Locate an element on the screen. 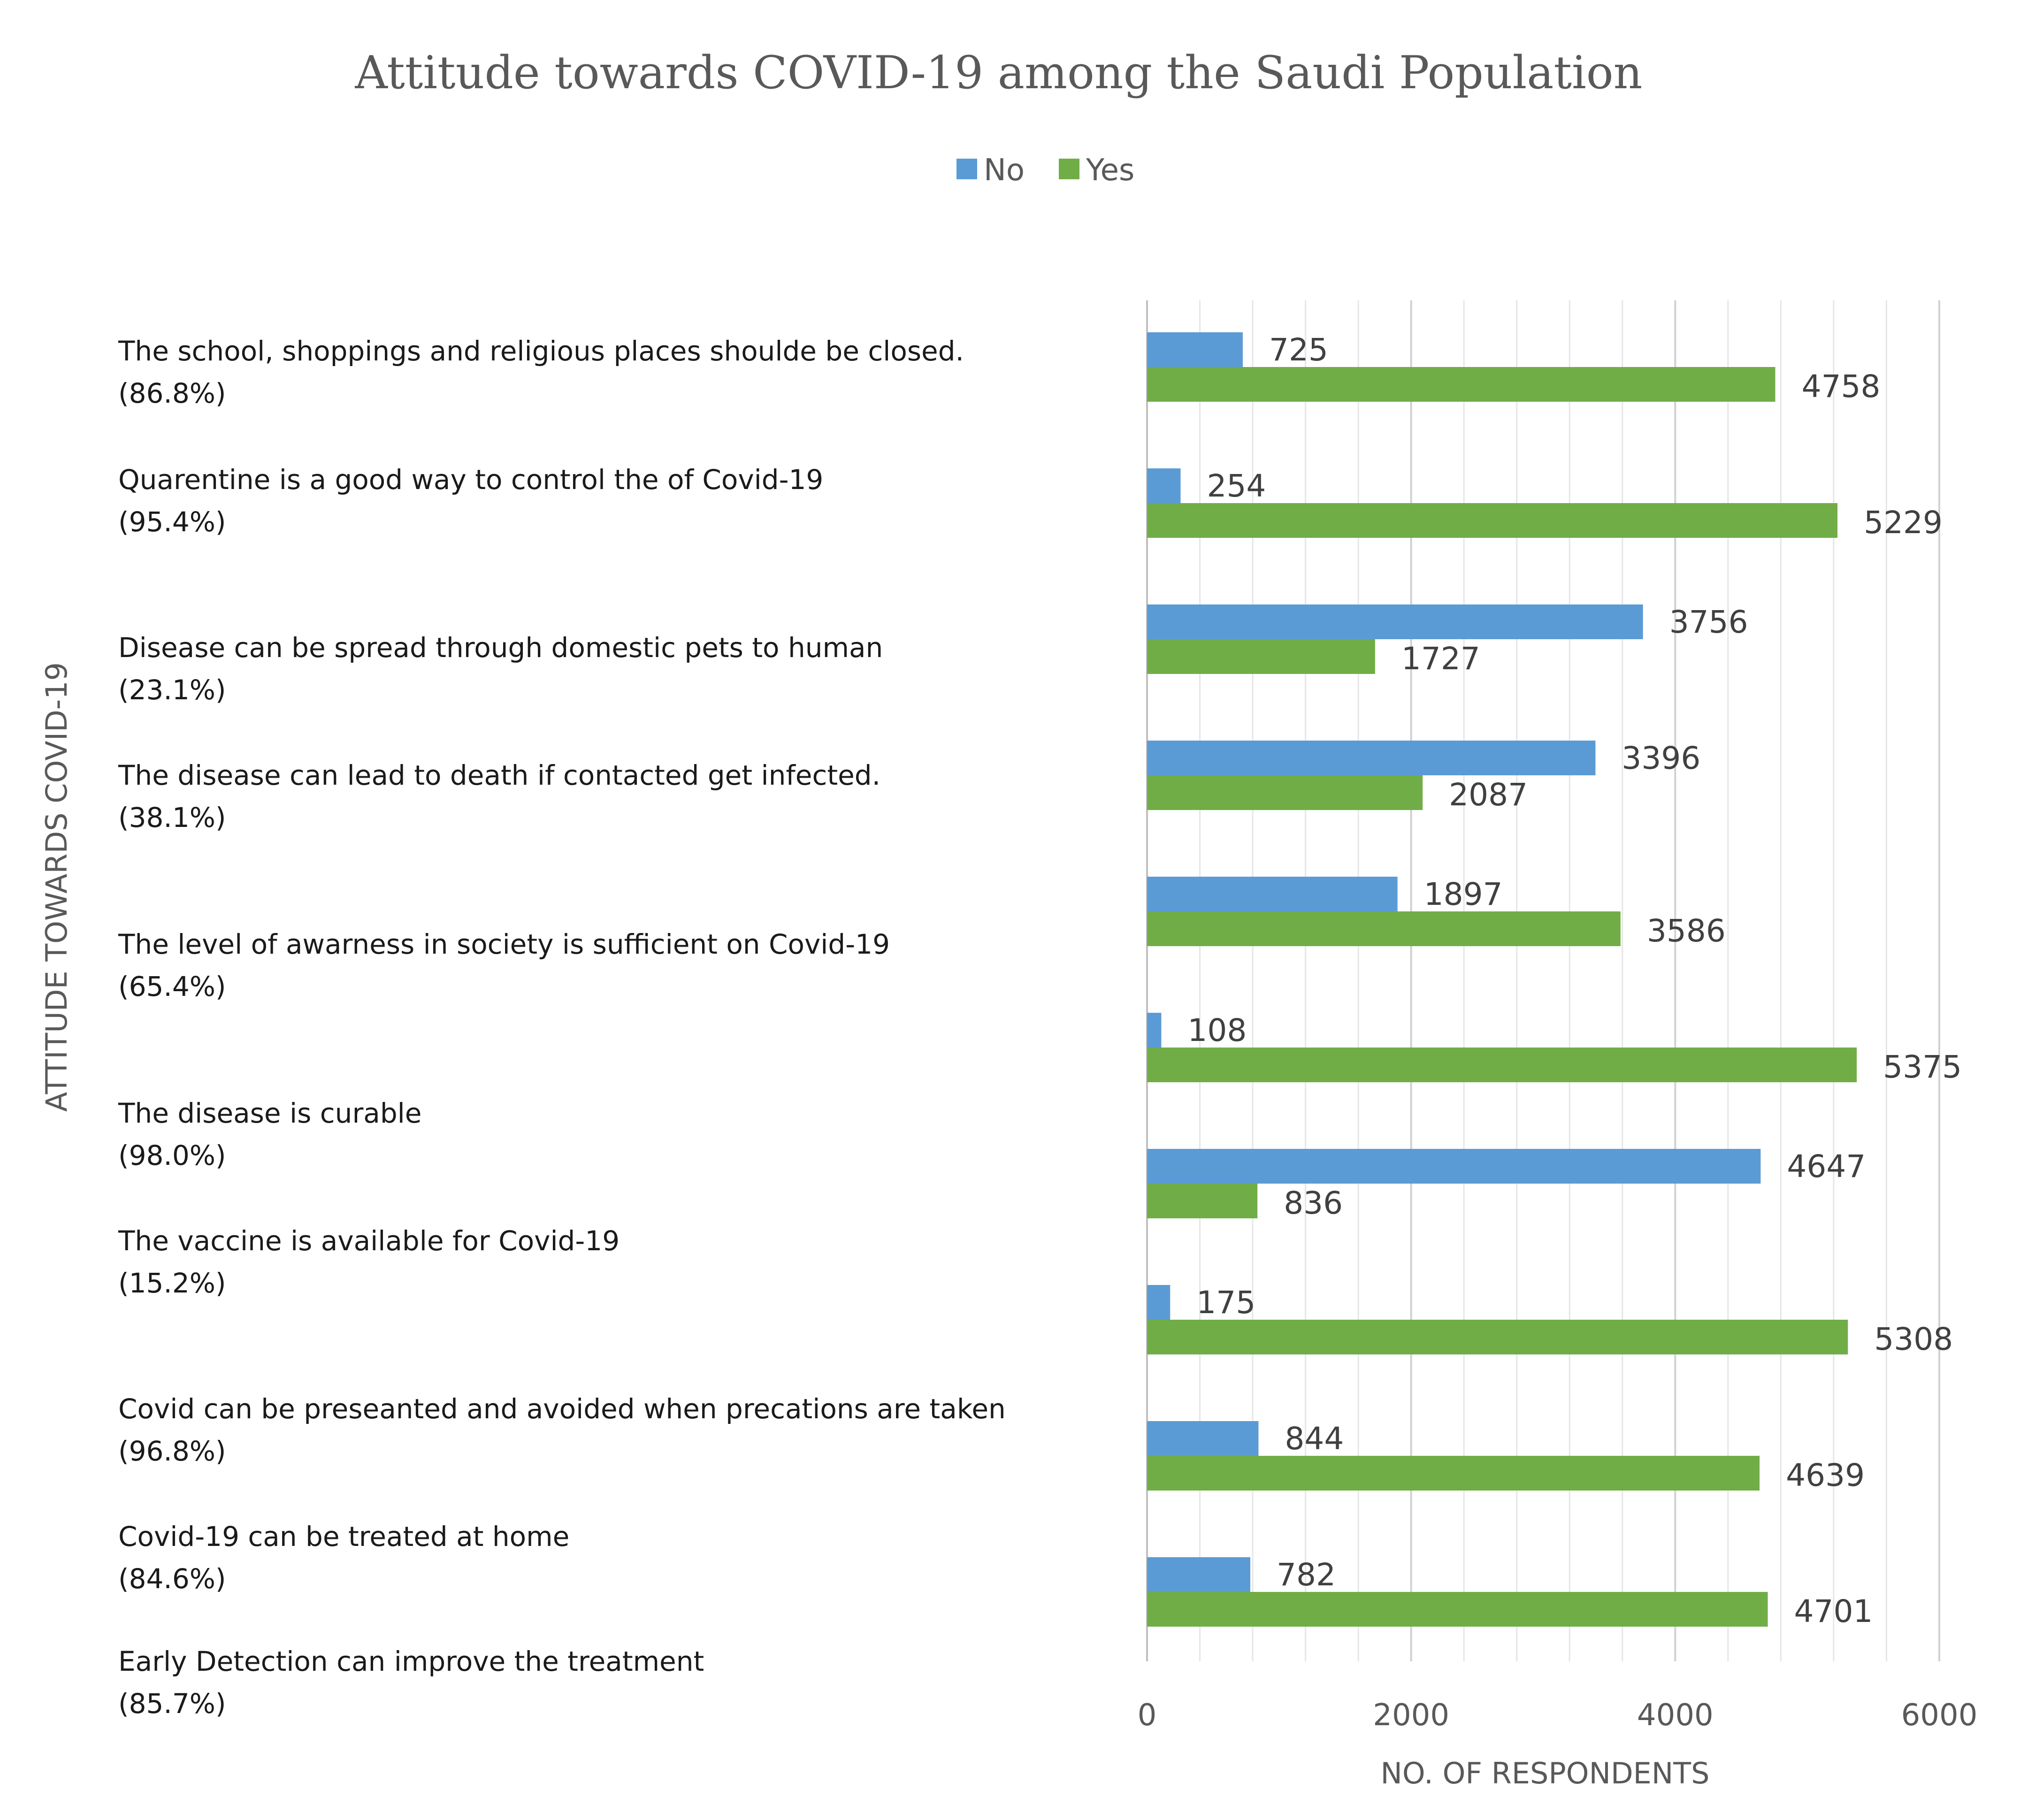 The image size is (2020, 1820). x-axis-ticks: 0 2000 4000 6000 is located at coordinates (1558, 1715).